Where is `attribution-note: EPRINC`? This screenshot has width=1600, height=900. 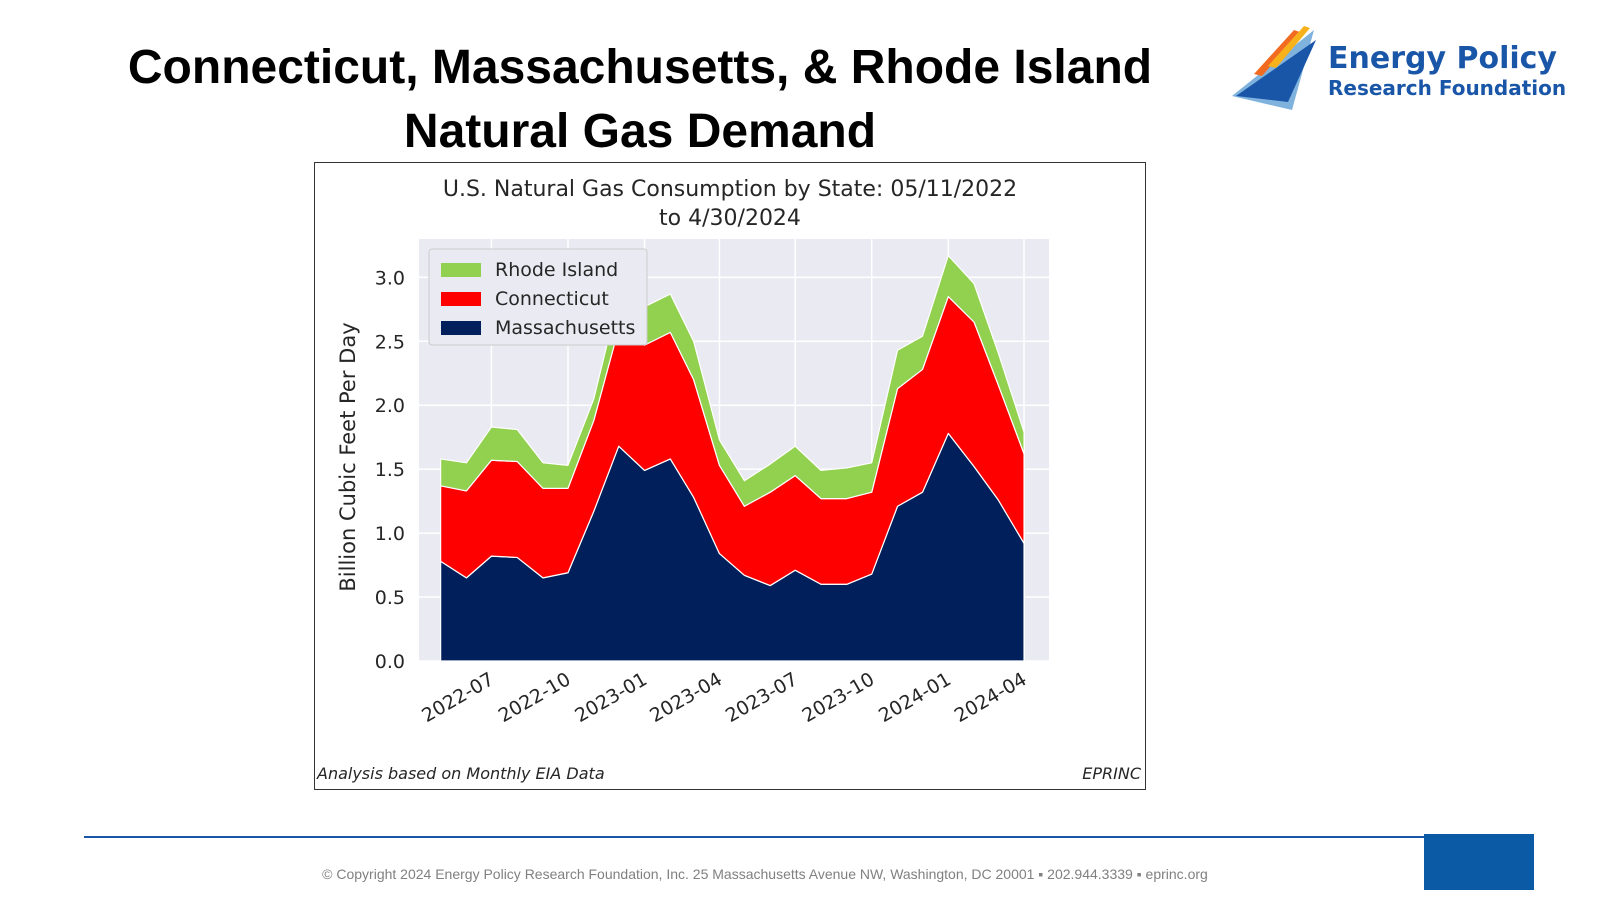 attribution-note: EPRINC is located at coordinates (1112, 773).